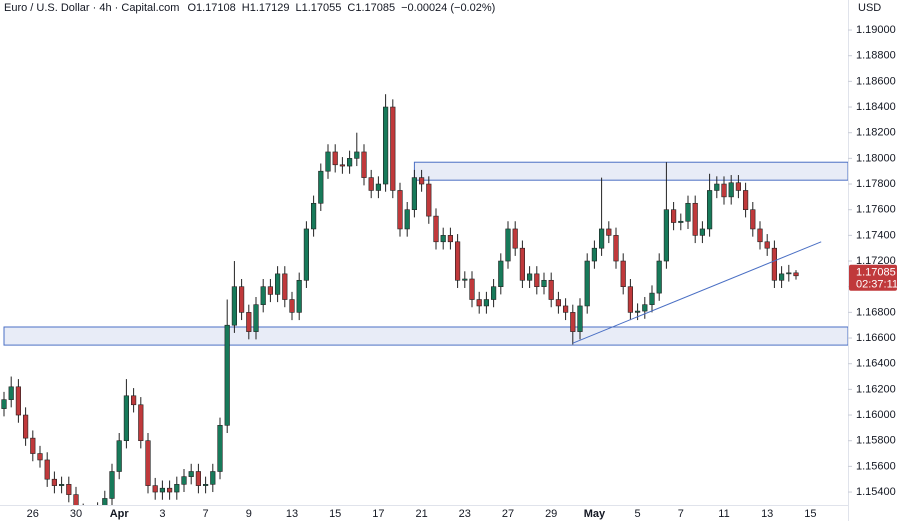 This screenshot has height=521, width=900. I want to click on y-tick-label: 1.16400, so click(876, 364).